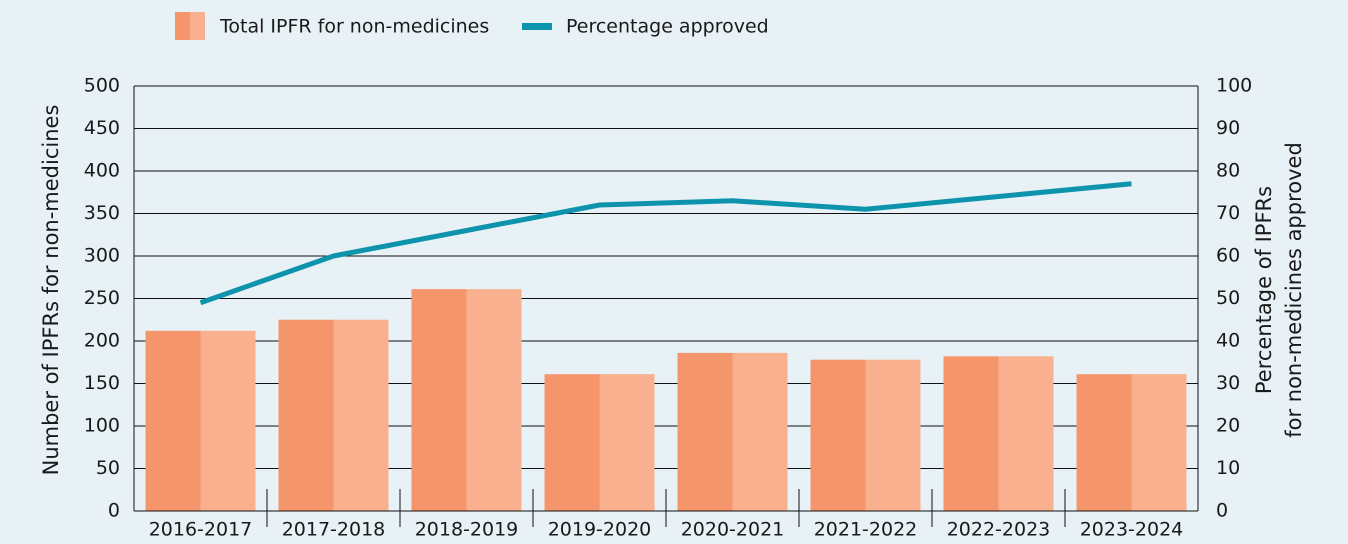  What do you see at coordinates (102, 298) in the screenshot?
I see `y-tick-label: 250` at bounding box center [102, 298].